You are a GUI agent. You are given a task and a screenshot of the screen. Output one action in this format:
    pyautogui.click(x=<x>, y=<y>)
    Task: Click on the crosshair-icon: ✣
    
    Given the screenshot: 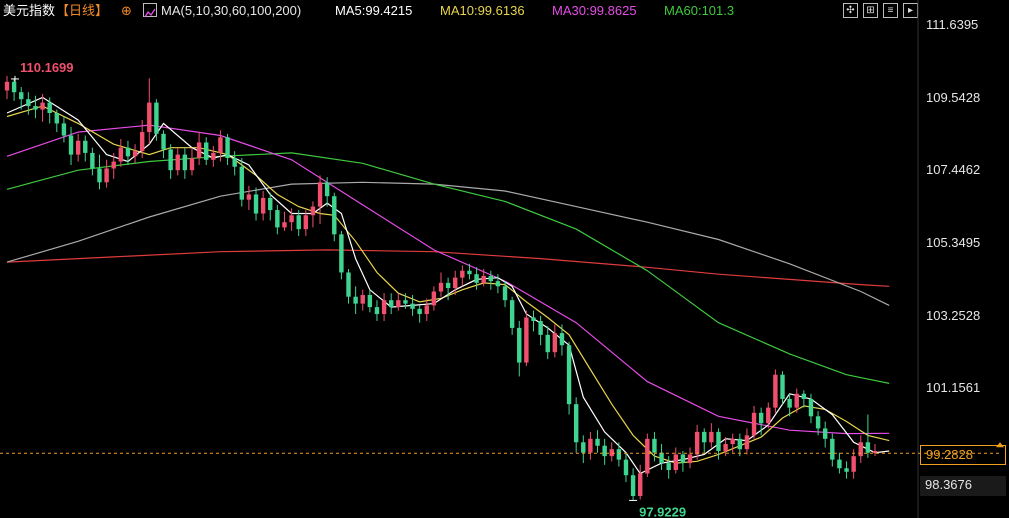 What is the action you would take?
    pyautogui.click(x=850, y=10)
    